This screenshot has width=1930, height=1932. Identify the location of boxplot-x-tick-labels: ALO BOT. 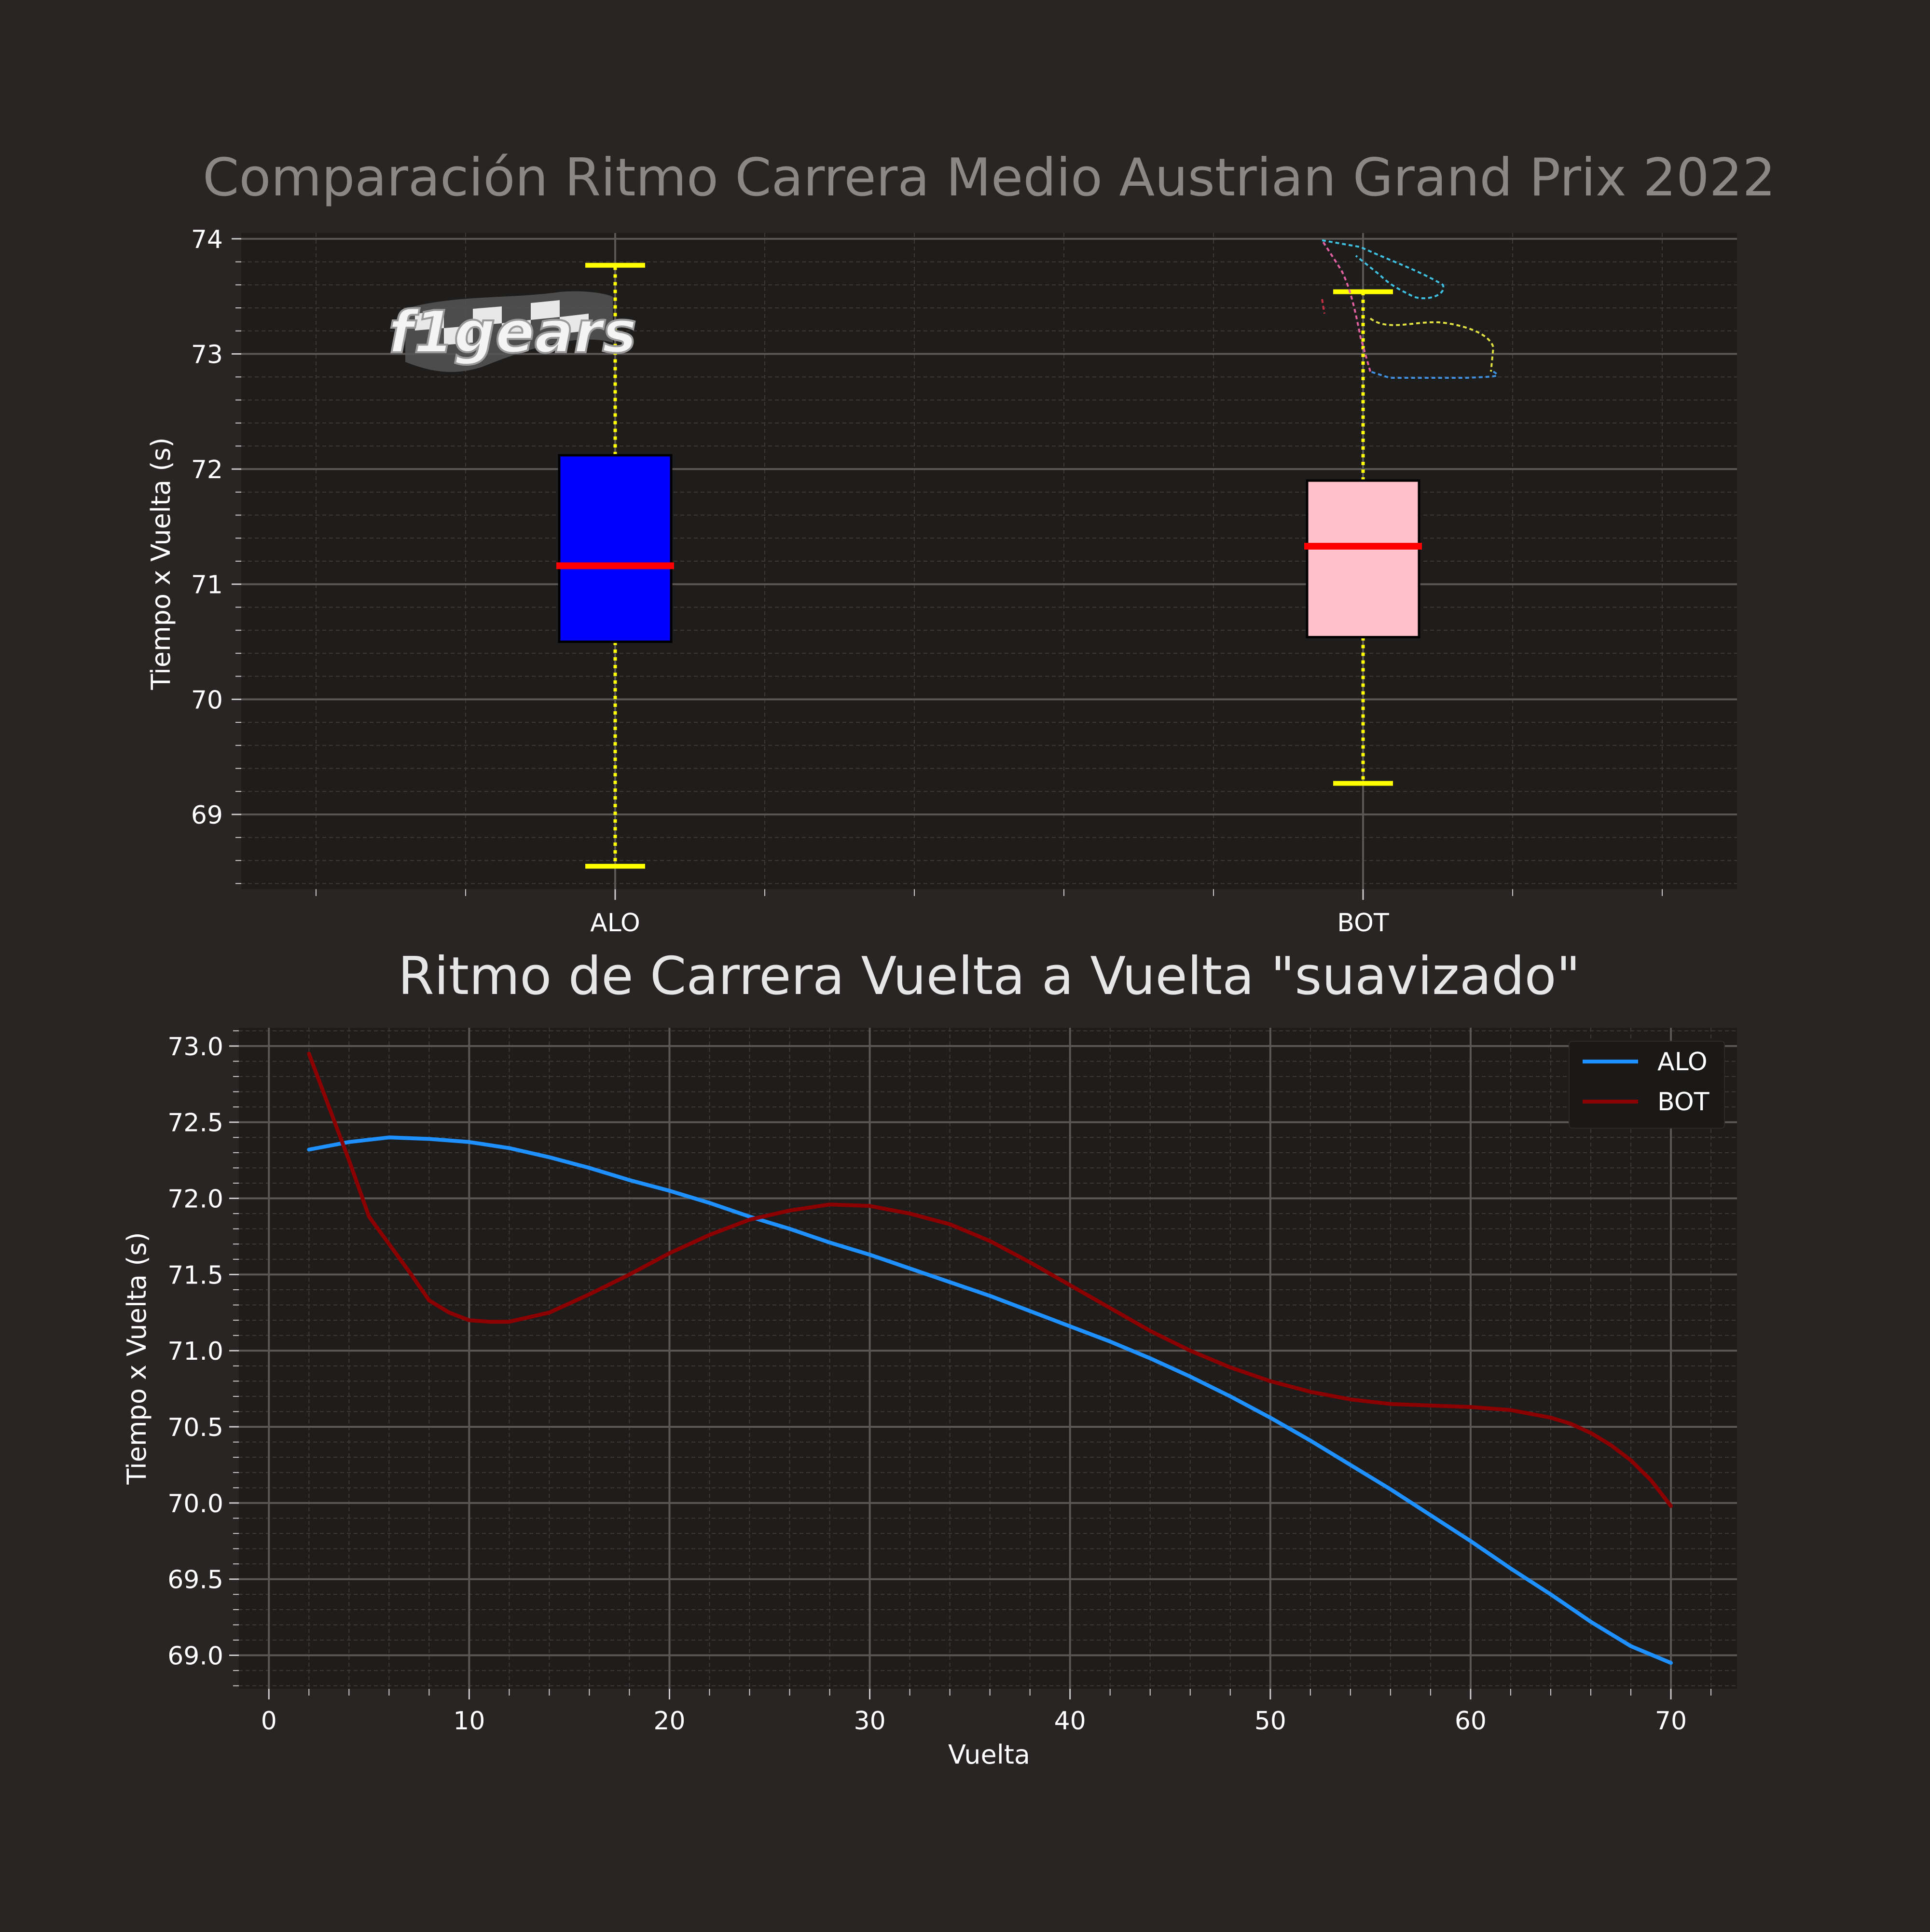
(989, 923).